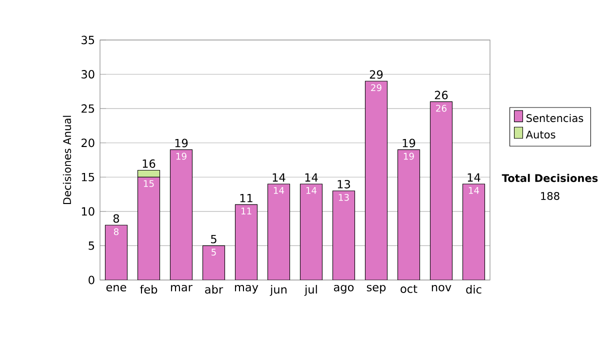 The height and width of the screenshot is (340, 600). I want to click on x-tick-label: mar, so click(181, 288).